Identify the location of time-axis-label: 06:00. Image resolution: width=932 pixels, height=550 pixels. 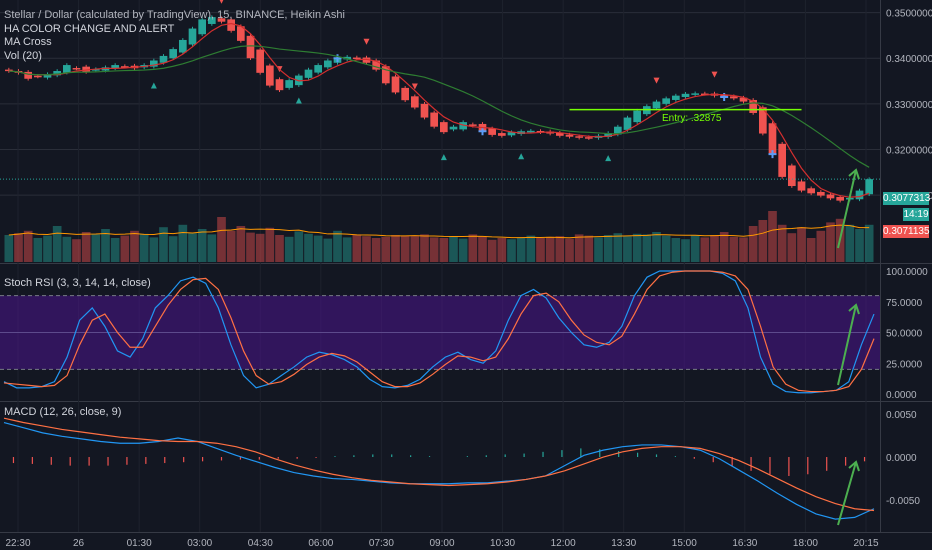
(320, 543).